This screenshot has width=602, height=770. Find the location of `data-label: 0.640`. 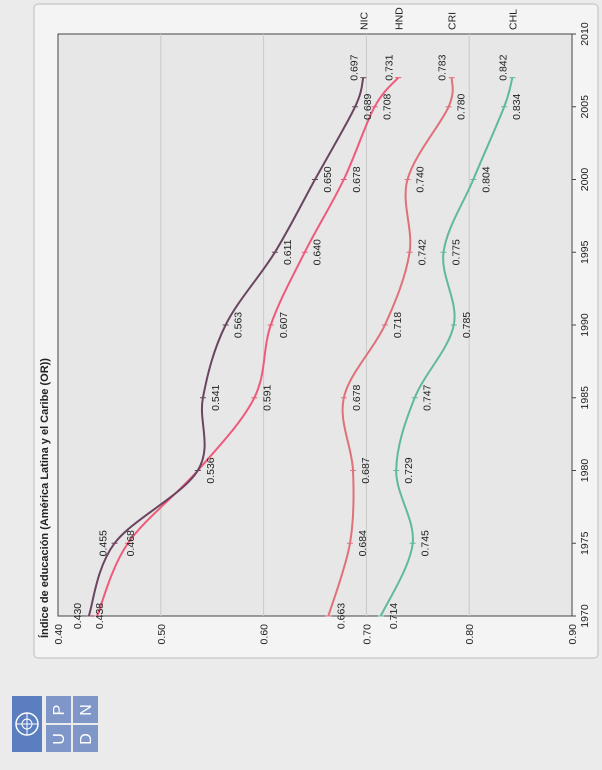

data-label: 0.640 is located at coordinates (318, 252).